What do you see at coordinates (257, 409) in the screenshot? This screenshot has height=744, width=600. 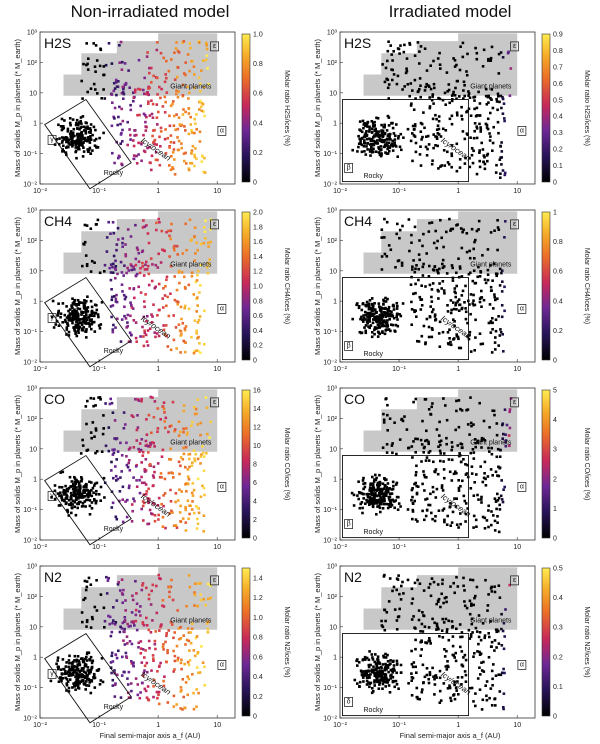 I see `colorbar-tick-label: 14` at bounding box center [257, 409].